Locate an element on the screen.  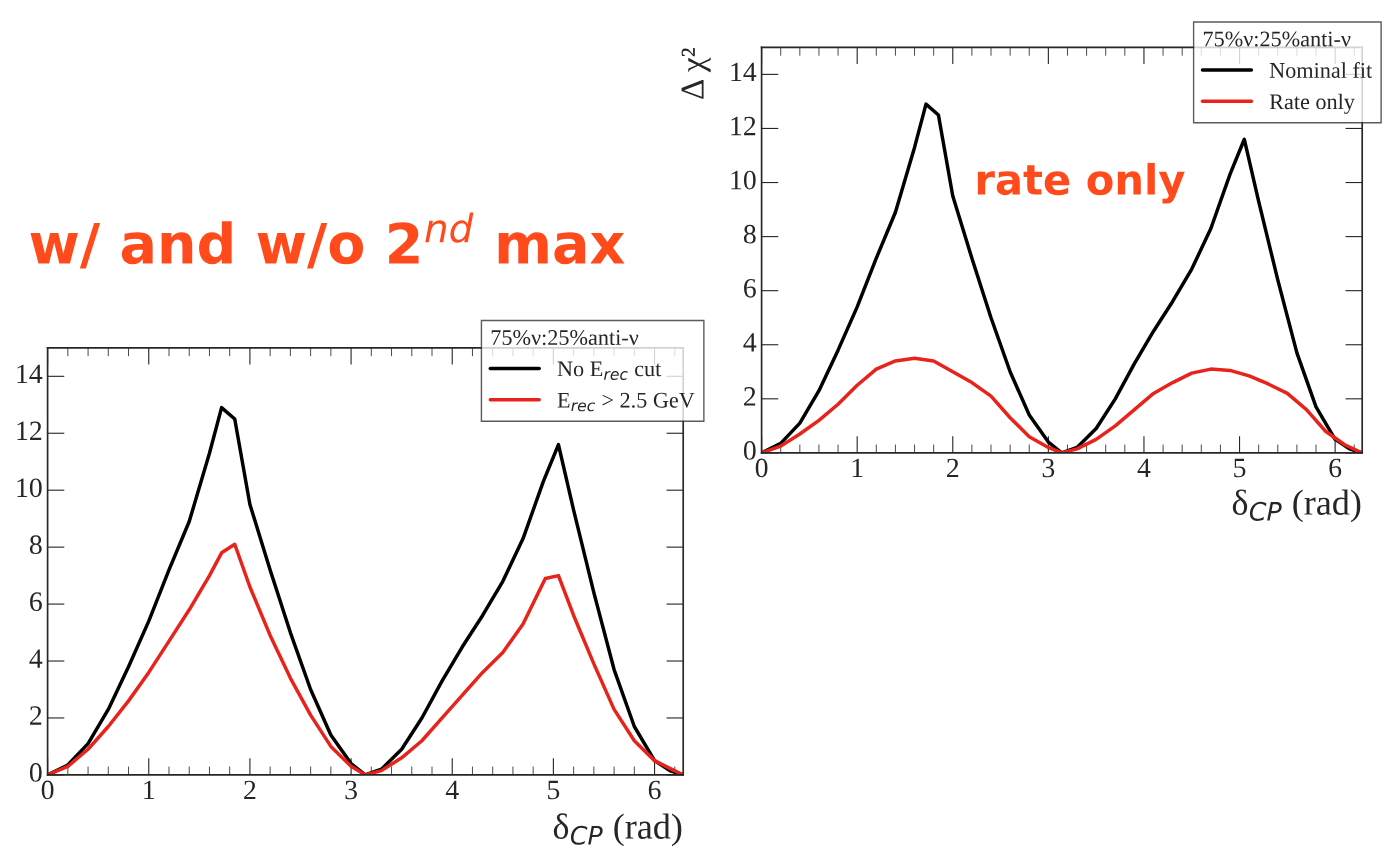
chart-title: w/ and w/o 2$^{nd}$ max is located at coordinates (327, 240).